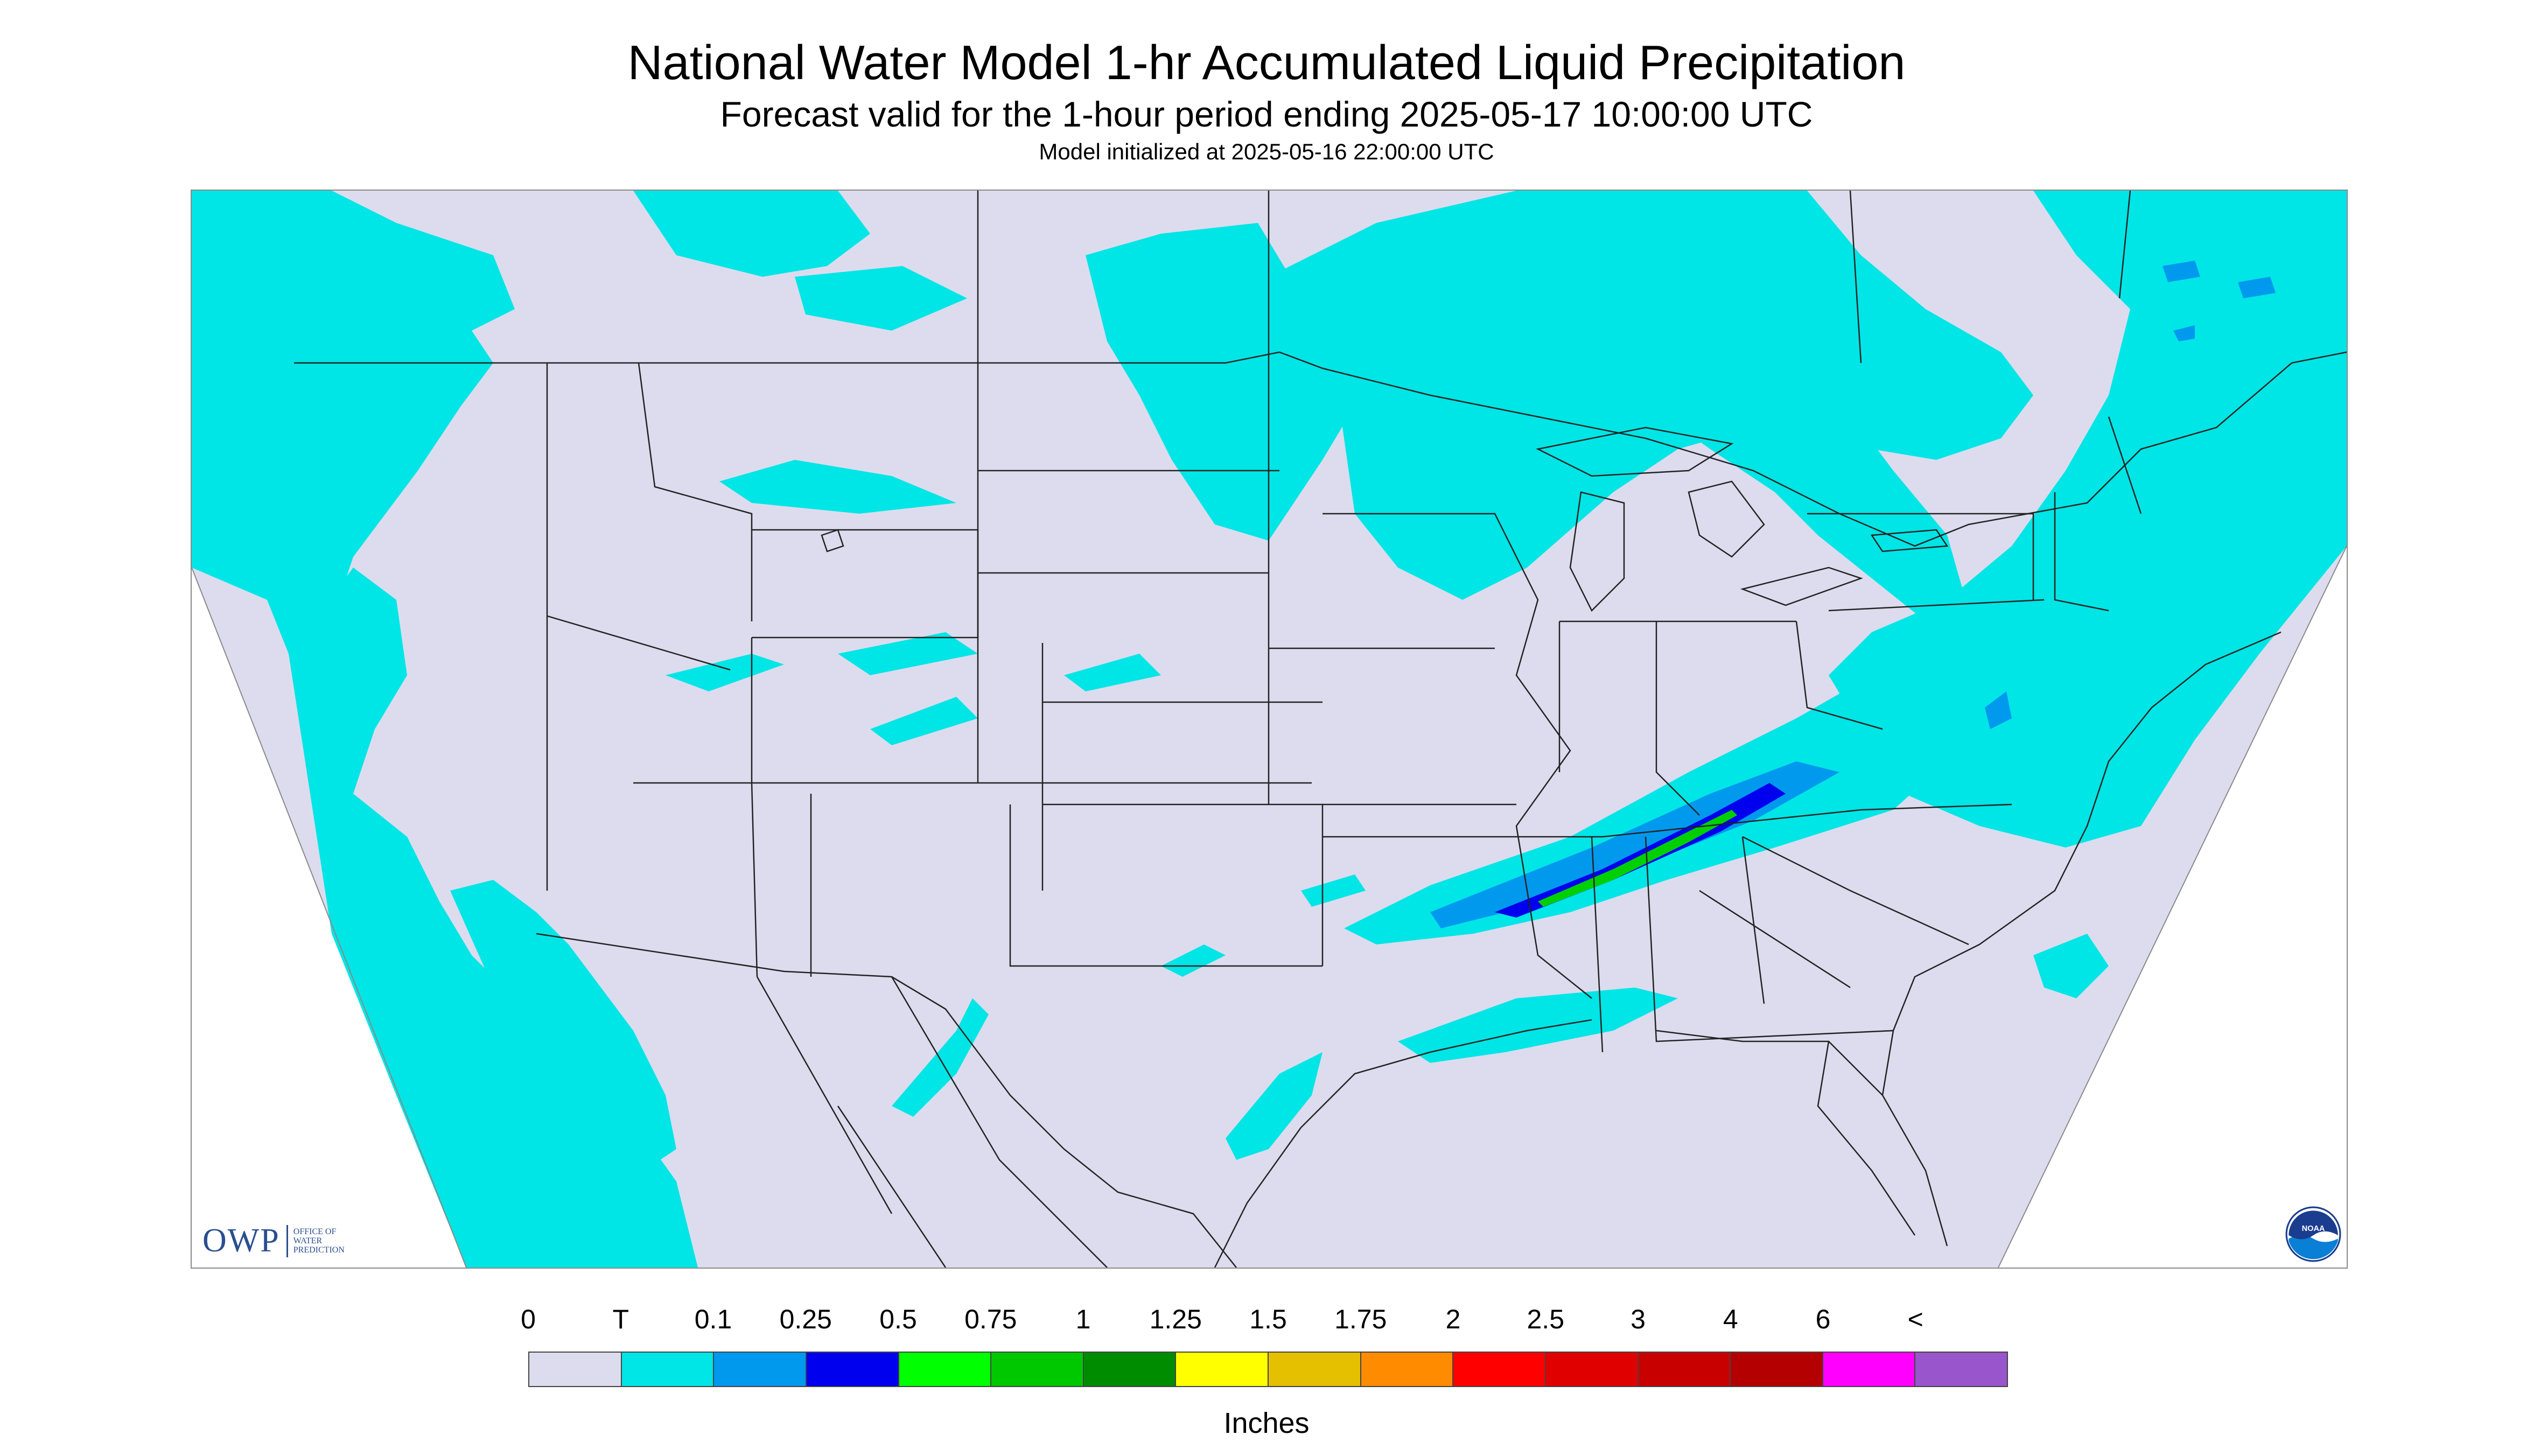  What do you see at coordinates (1554, 277) in the screenshot?
I see `canada-provinces` at bounding box center [1554, 277].